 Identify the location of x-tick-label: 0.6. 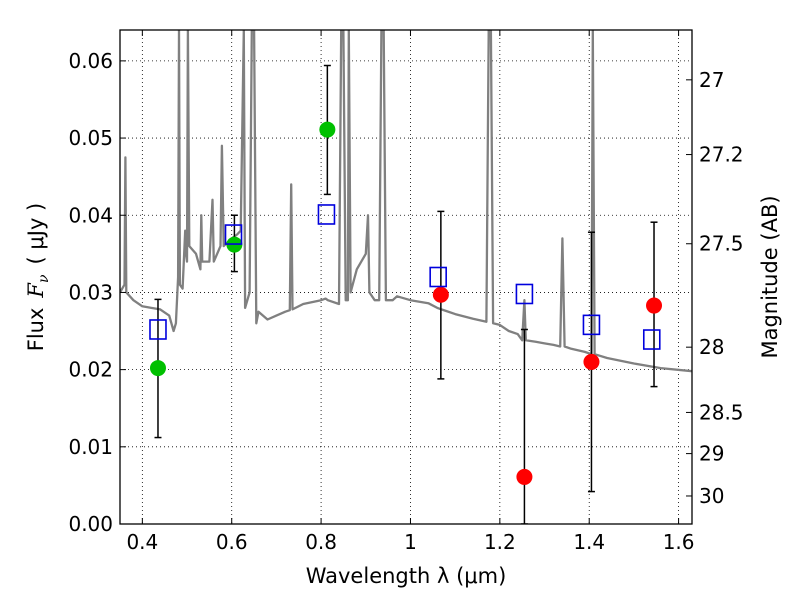
(232, 542).